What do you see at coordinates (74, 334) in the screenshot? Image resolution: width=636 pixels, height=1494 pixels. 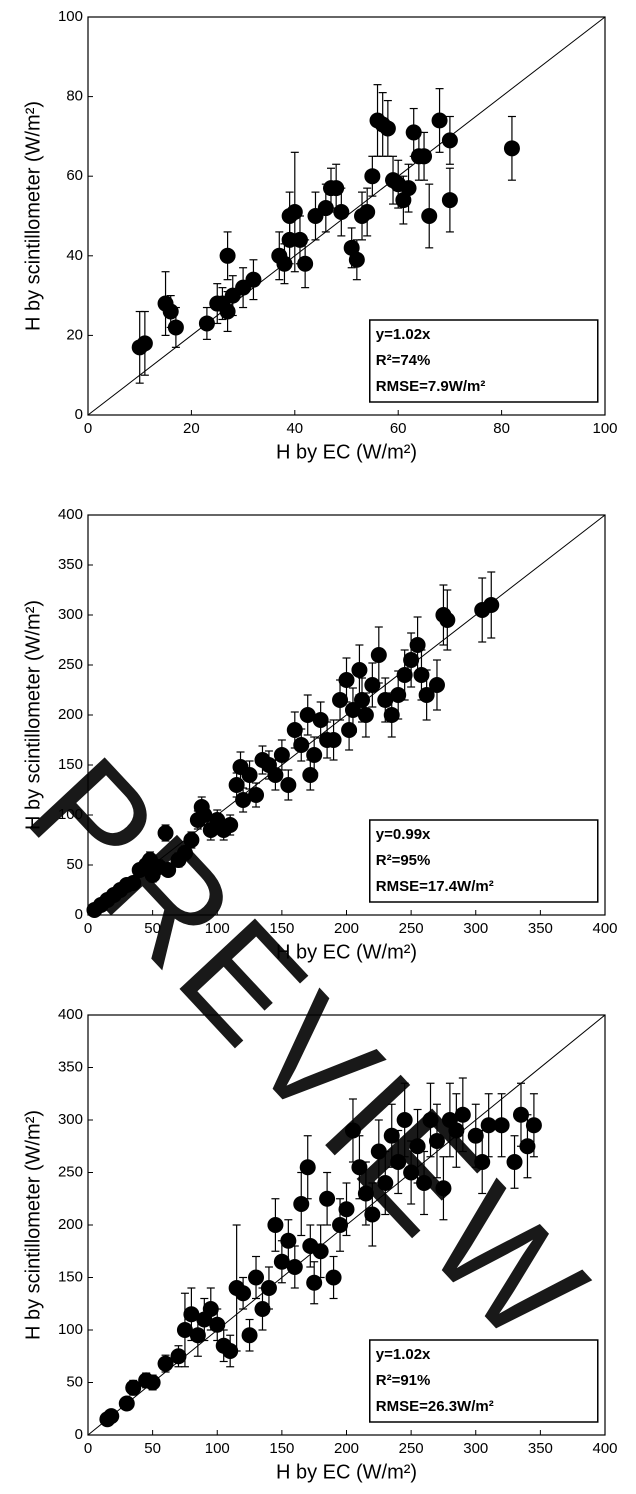 I see `y-tick-label: 20` at bounding box center [74, 334].